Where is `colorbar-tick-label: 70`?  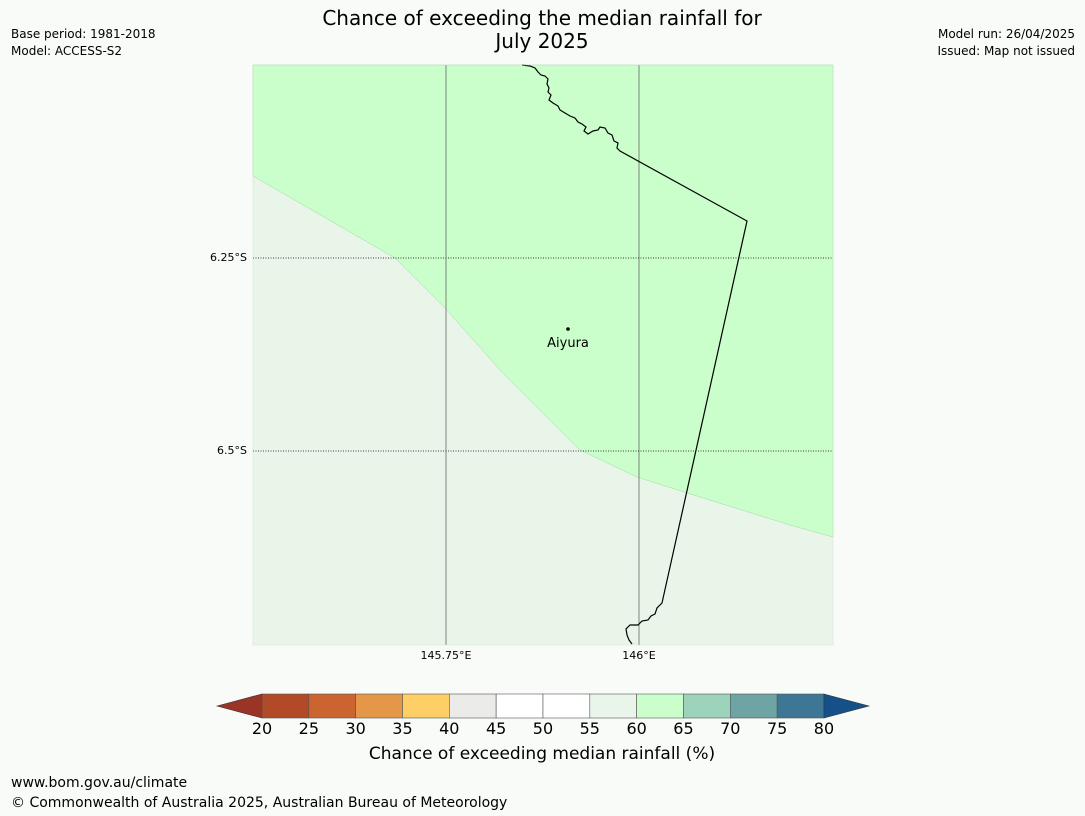
colorbar-tick-label: 70 is located at coordinates (730, 728).